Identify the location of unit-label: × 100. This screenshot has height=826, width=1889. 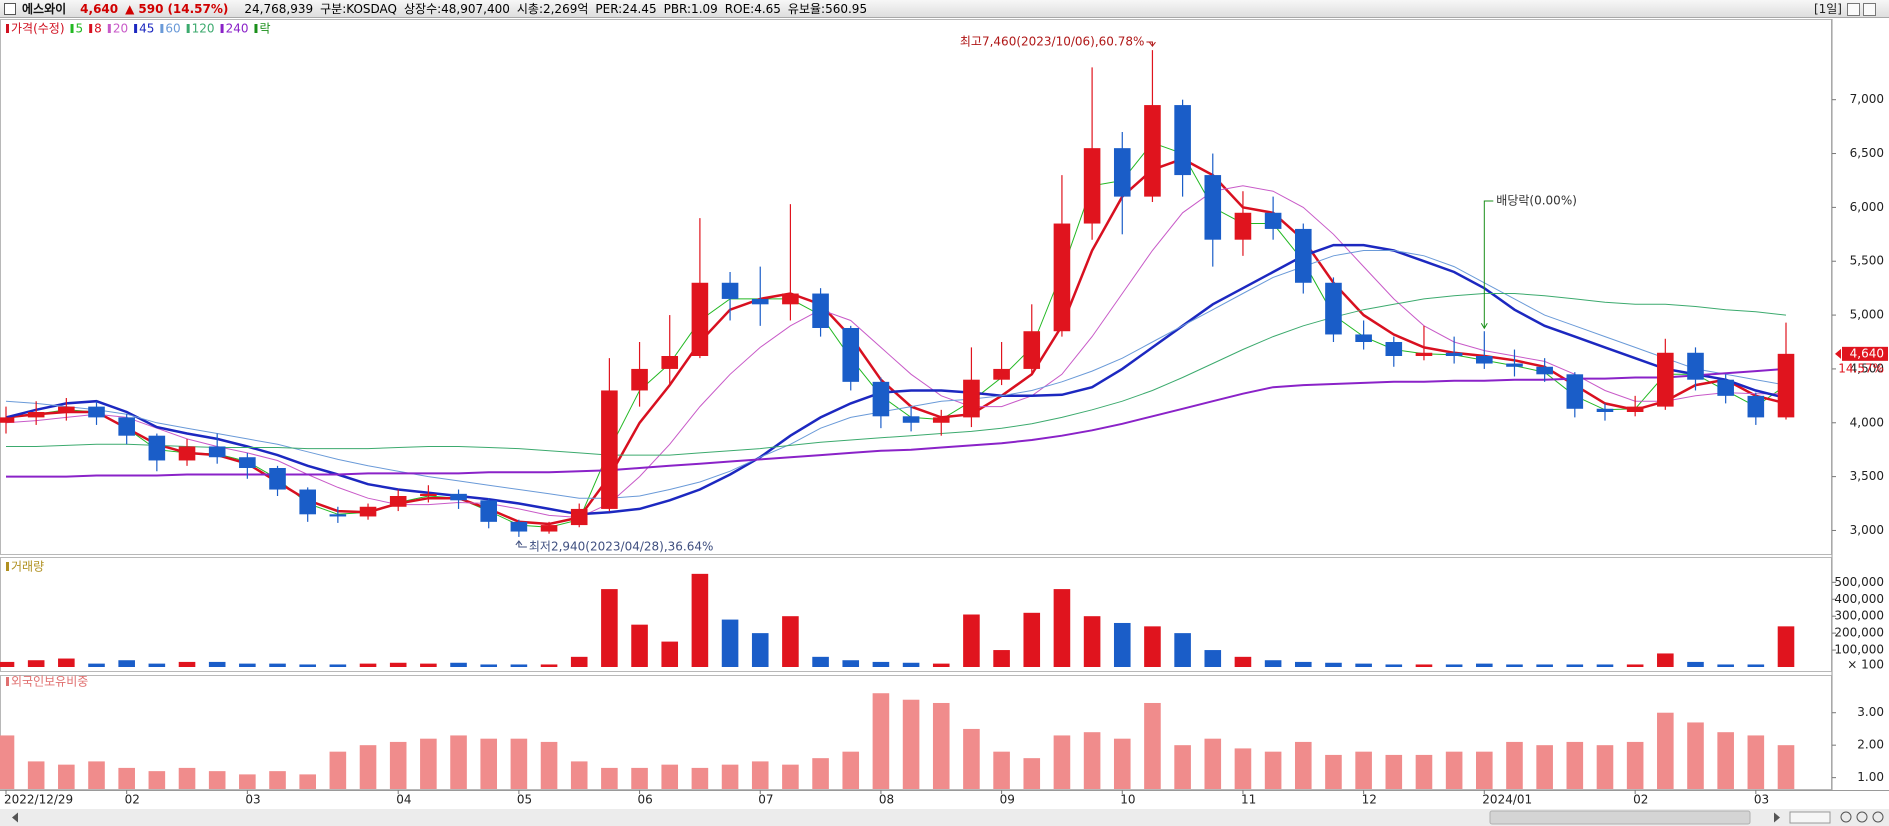
(1865, 665).